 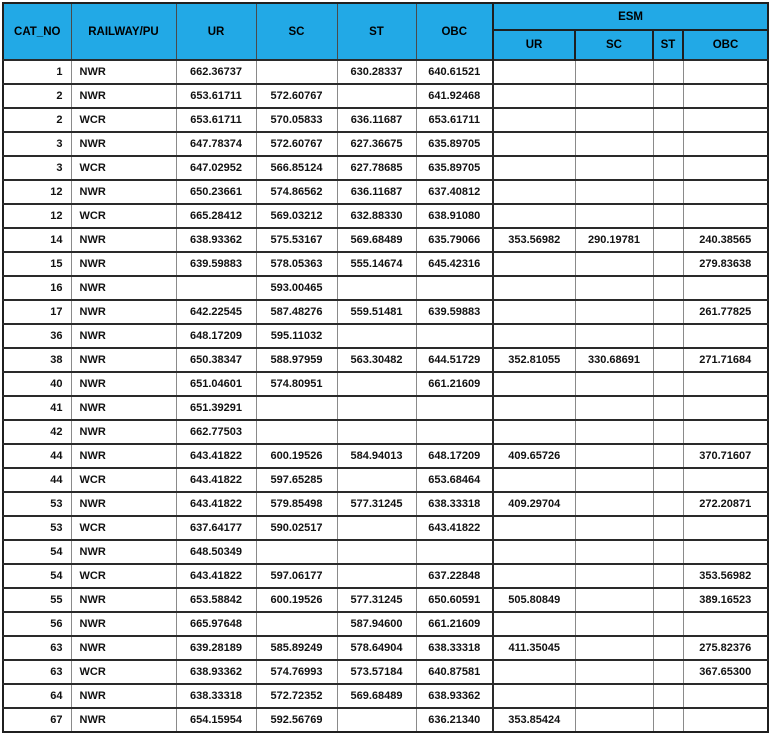 I want to click on cell-obc: 650.60591, so click(x=454, y=599).